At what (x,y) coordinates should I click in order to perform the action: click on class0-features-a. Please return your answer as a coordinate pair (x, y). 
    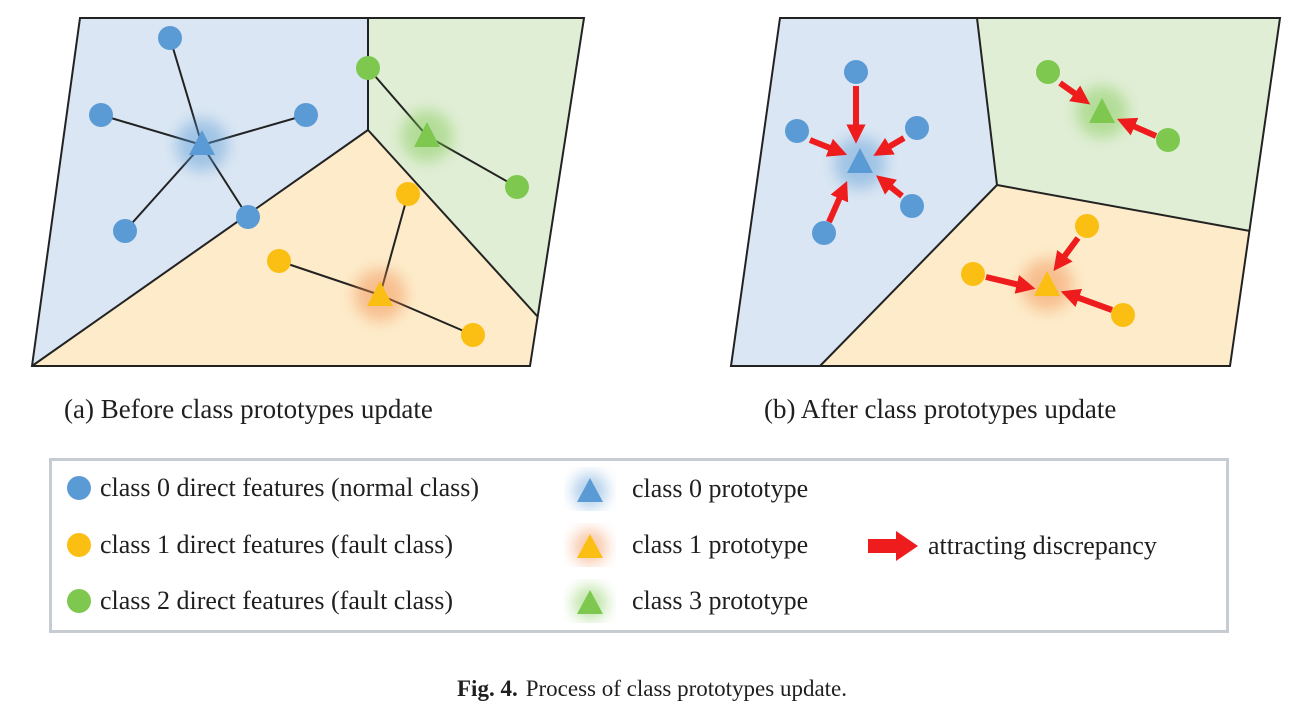
    Looking at the image, I should click on (203, 134).